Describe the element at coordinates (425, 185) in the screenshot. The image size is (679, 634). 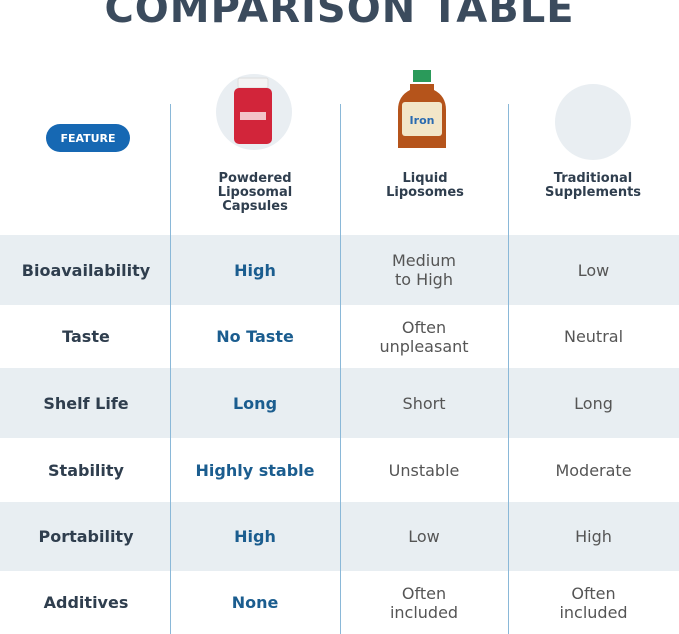
I see `column-header: Liquid Liposomes` at that location.